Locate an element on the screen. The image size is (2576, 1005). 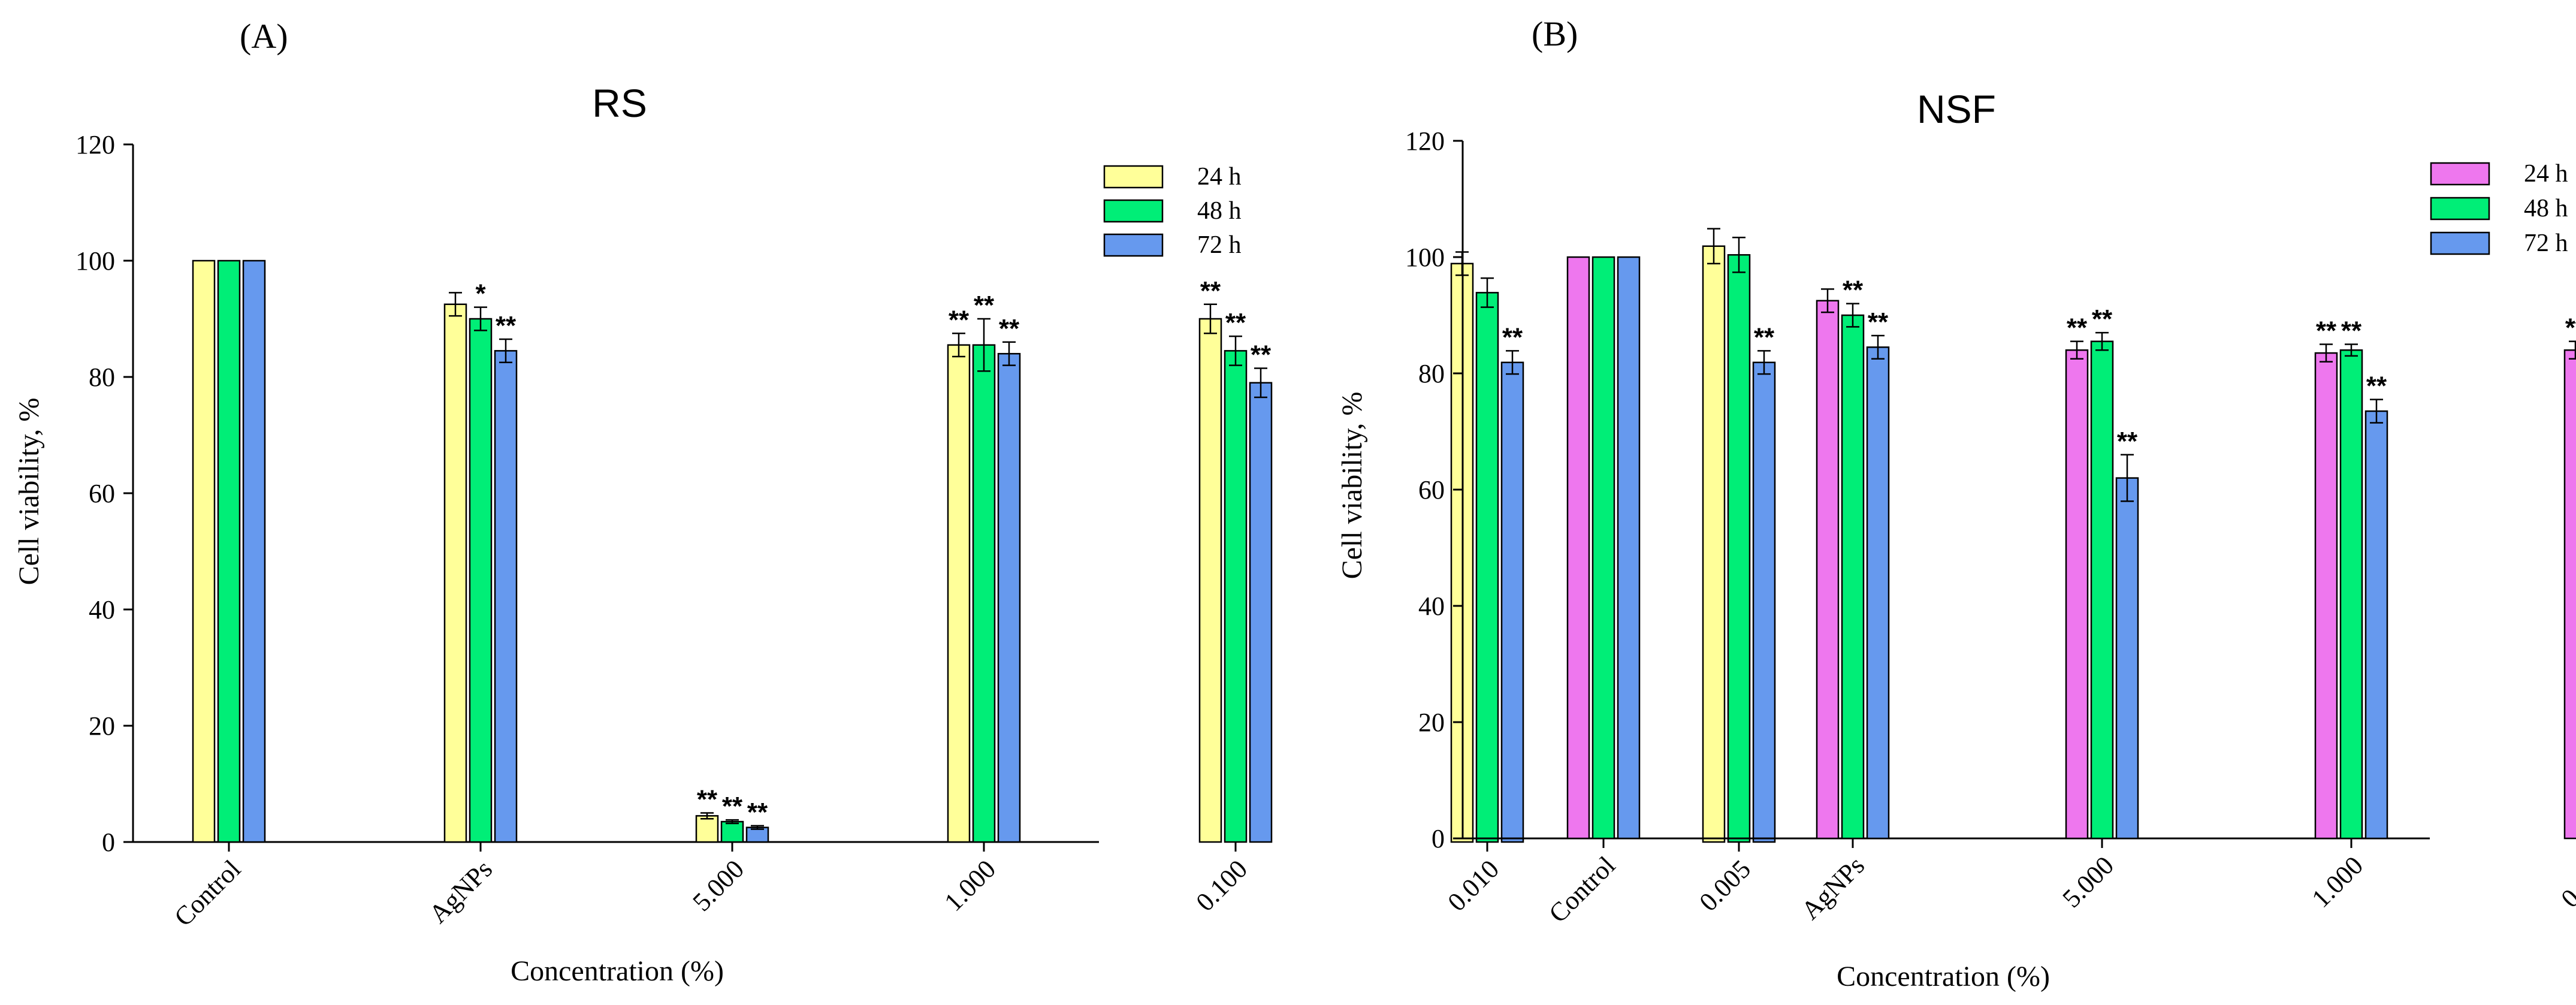
x-tick-label: 0.010 is located at coordinates (1473, 885).